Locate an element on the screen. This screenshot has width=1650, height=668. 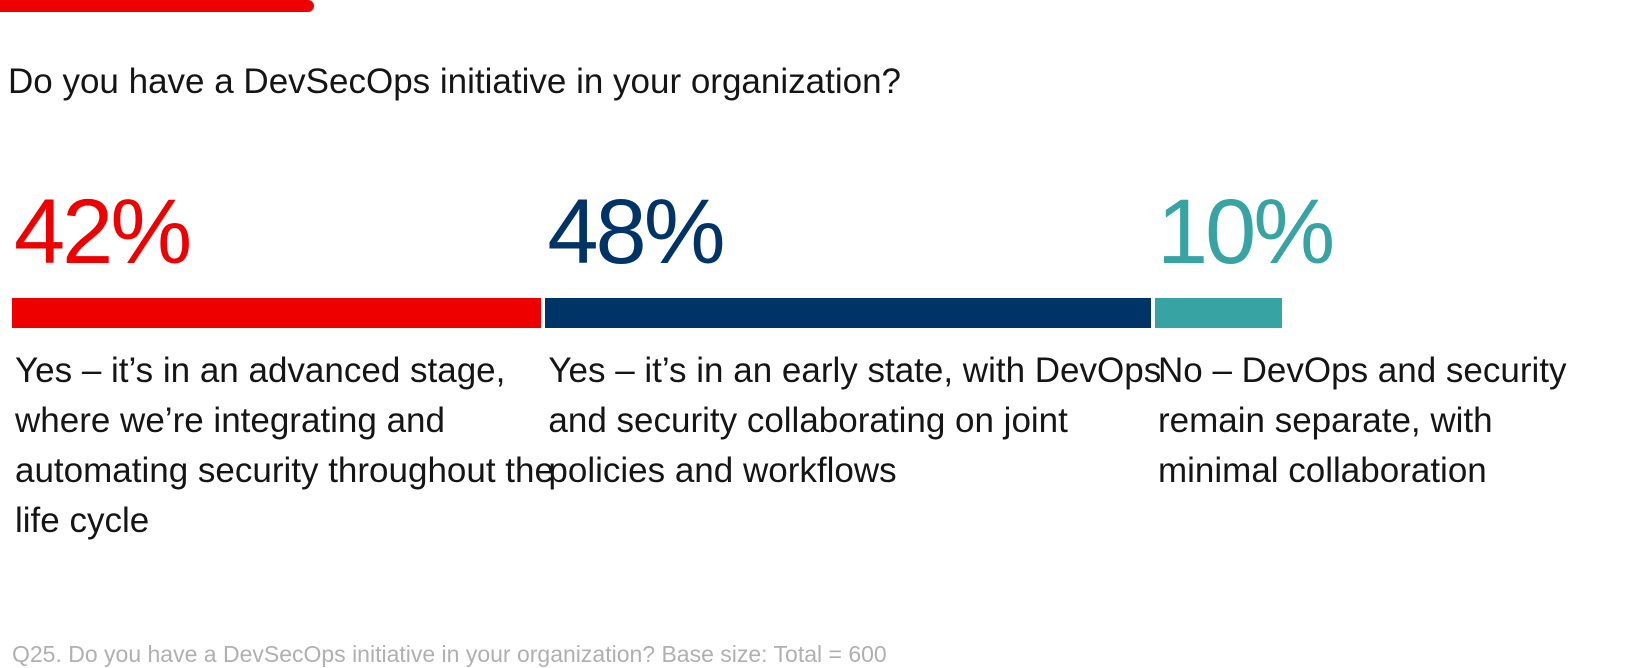
accent-rule is located at coordinates (157, 6).